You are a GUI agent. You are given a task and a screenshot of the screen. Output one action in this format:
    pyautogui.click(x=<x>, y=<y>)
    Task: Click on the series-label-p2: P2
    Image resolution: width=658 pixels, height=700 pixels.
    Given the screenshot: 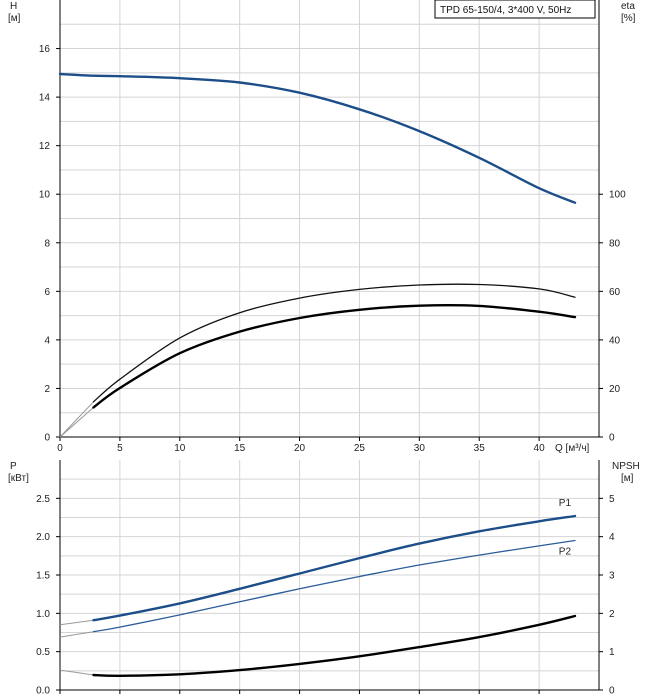 What is the action you would take?
    pyautogui.click(x=565, y=552)
    